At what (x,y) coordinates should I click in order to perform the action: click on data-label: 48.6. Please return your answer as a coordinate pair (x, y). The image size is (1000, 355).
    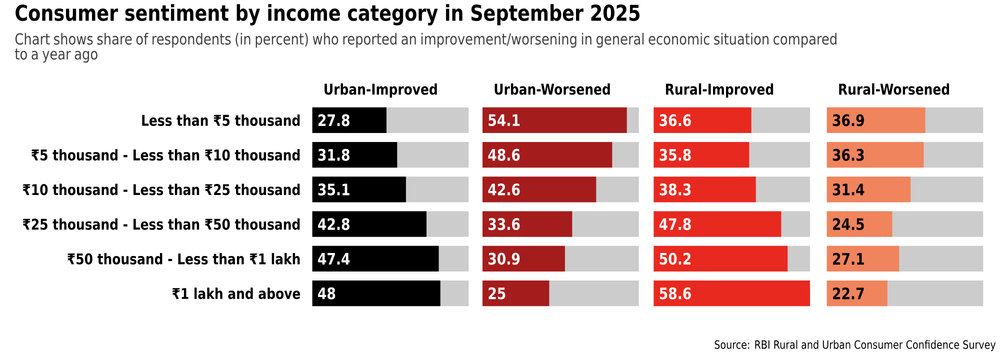
    Looking at the image, I should click on (504, 154).